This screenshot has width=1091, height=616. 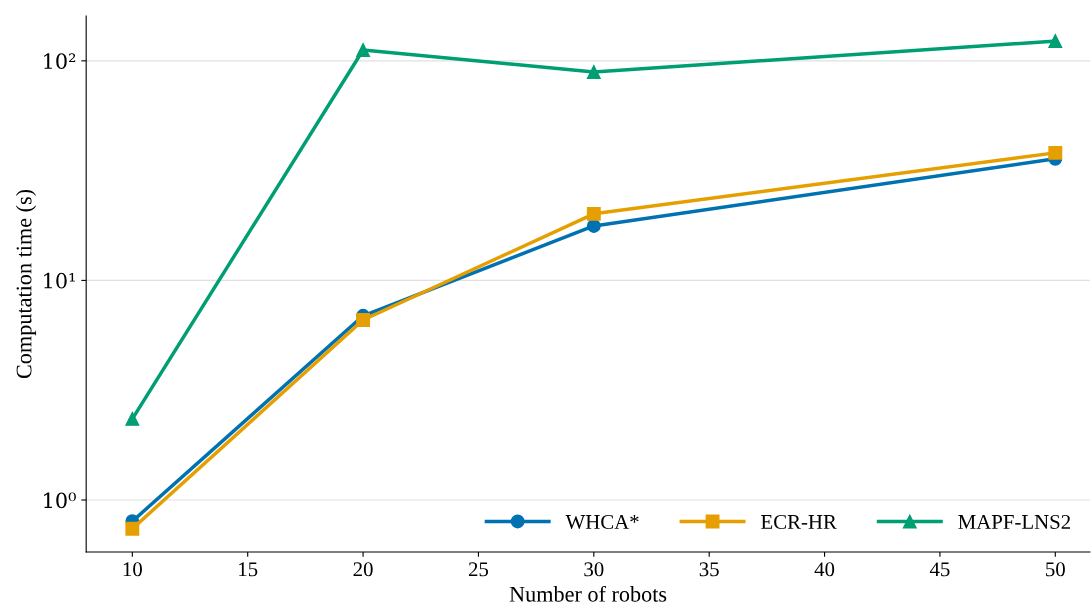 I want to click on legend-label: WHCA*, so click(x=602, y=522).